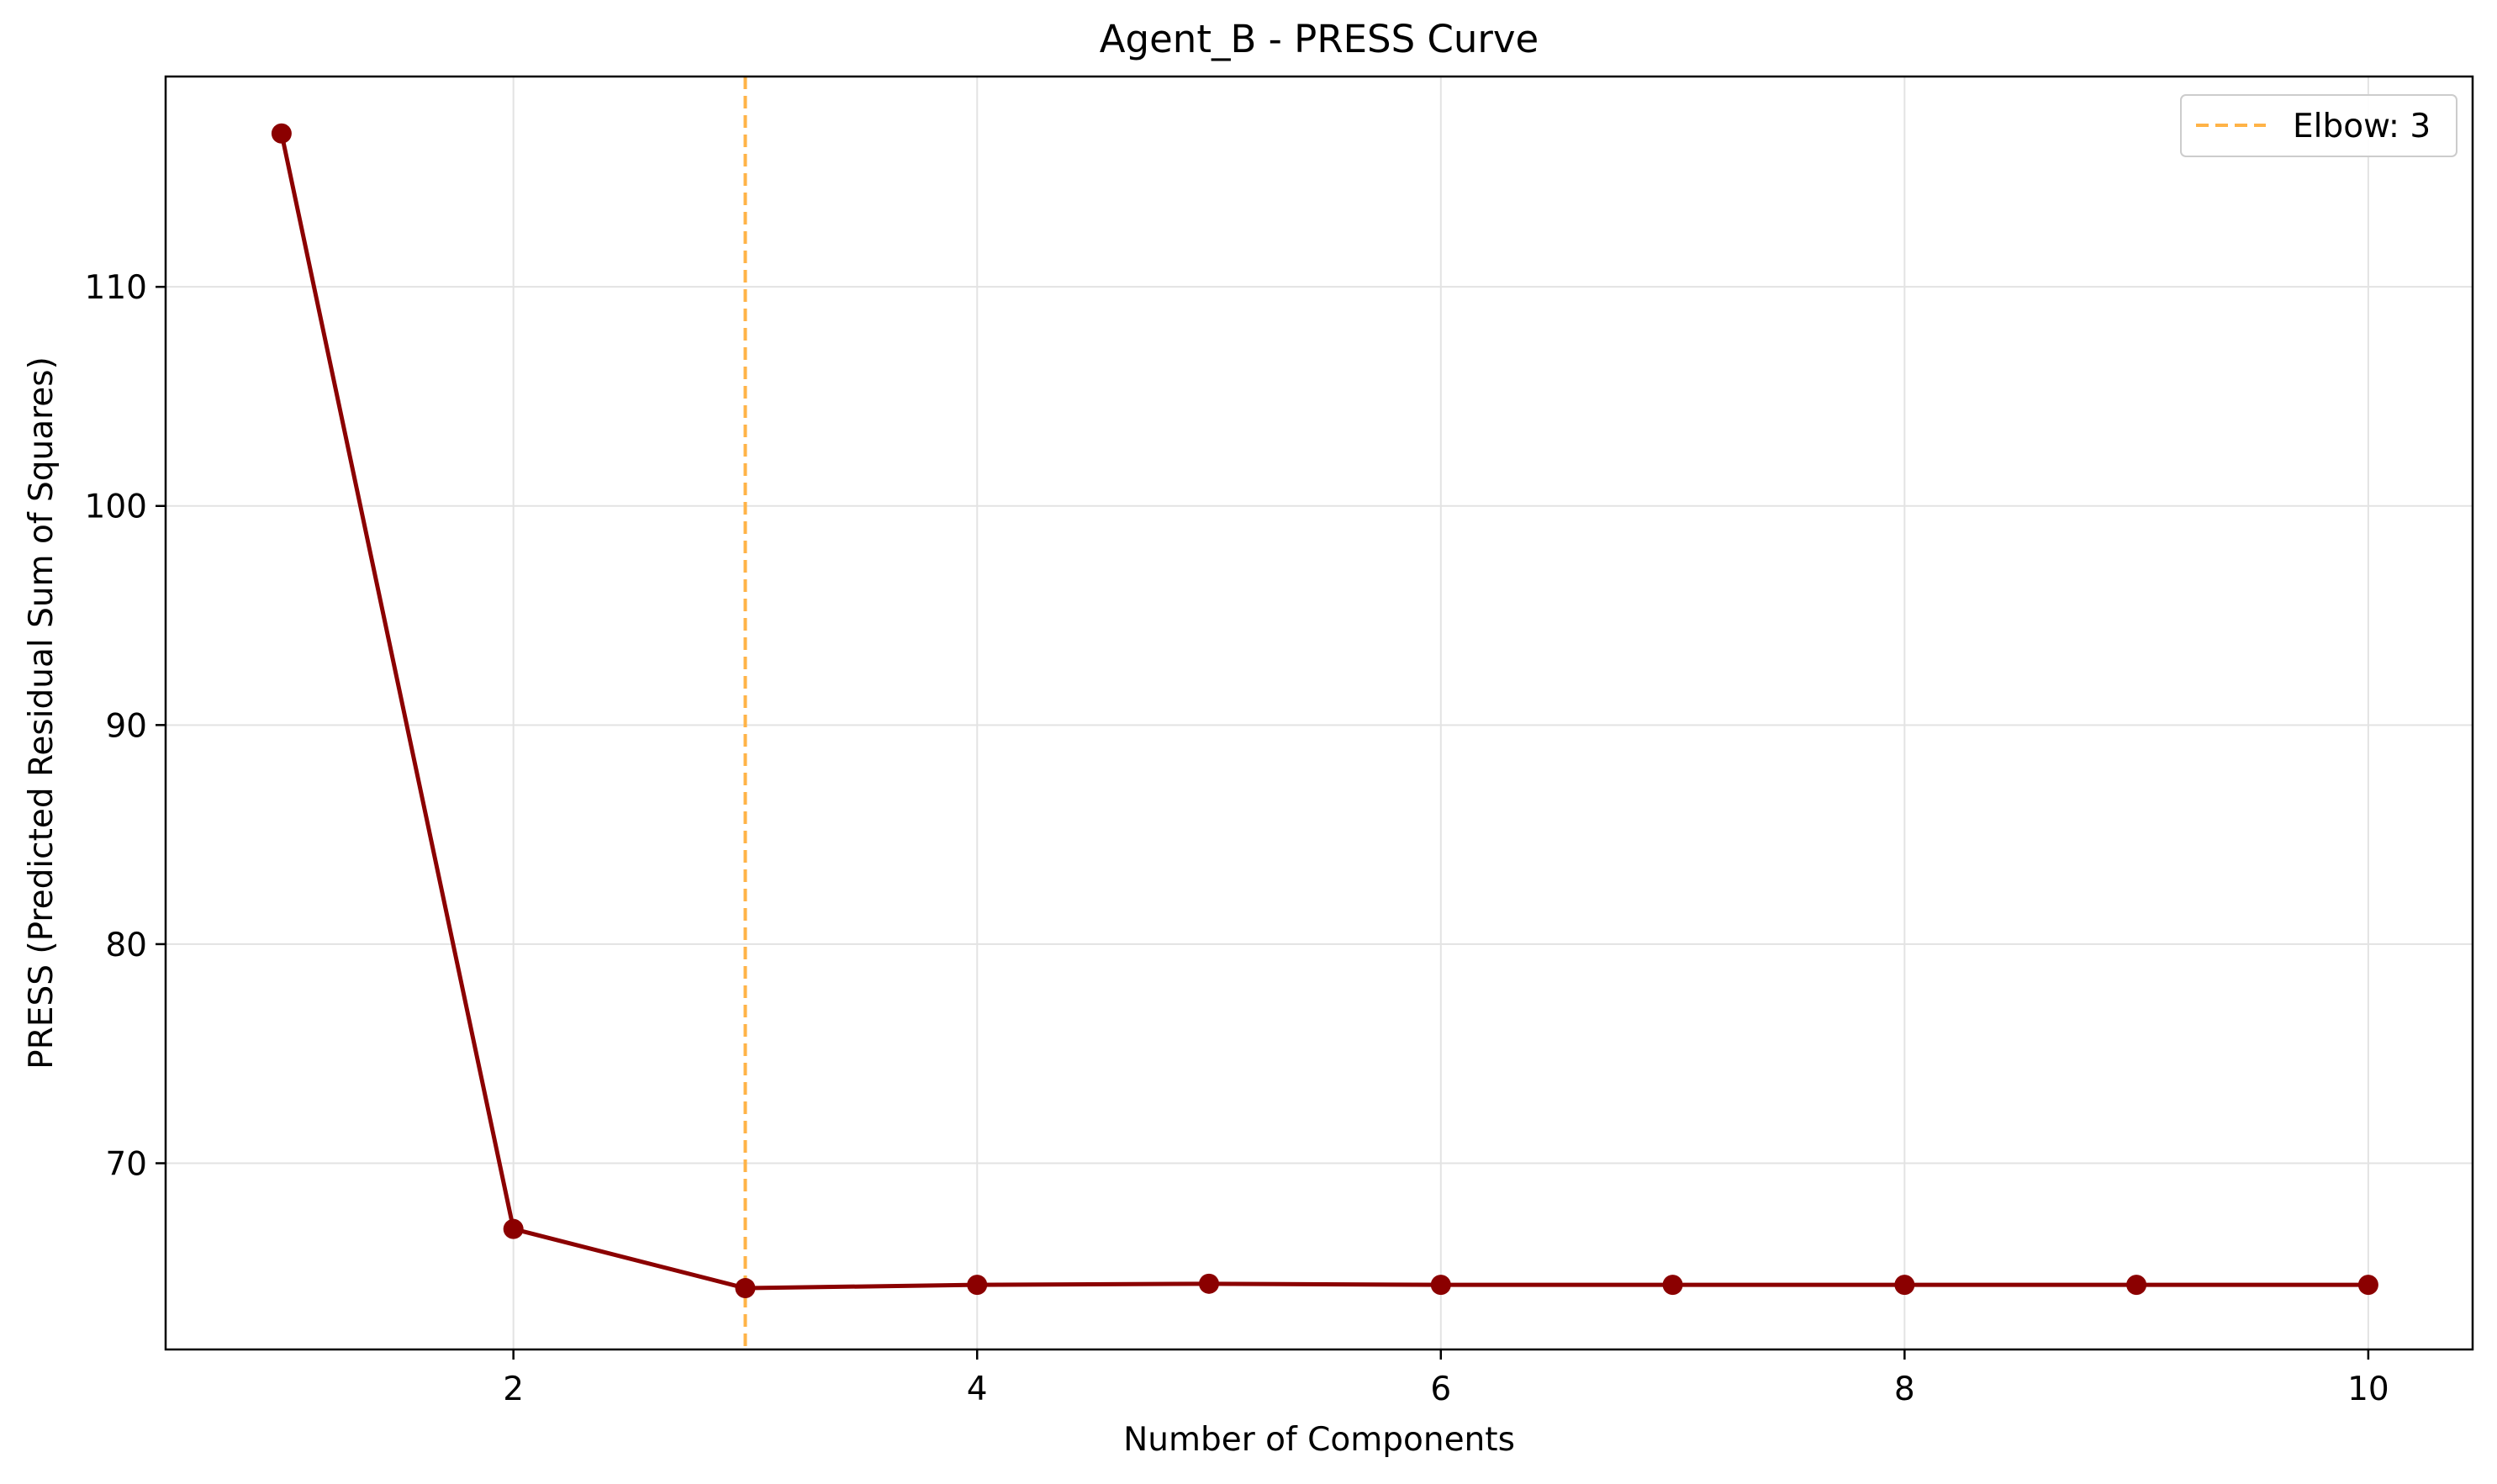  What do you see at coordinates (126, 1165) in the screenshot?
I see `y-tick-label: 70` at bounding box center [126, 1165].